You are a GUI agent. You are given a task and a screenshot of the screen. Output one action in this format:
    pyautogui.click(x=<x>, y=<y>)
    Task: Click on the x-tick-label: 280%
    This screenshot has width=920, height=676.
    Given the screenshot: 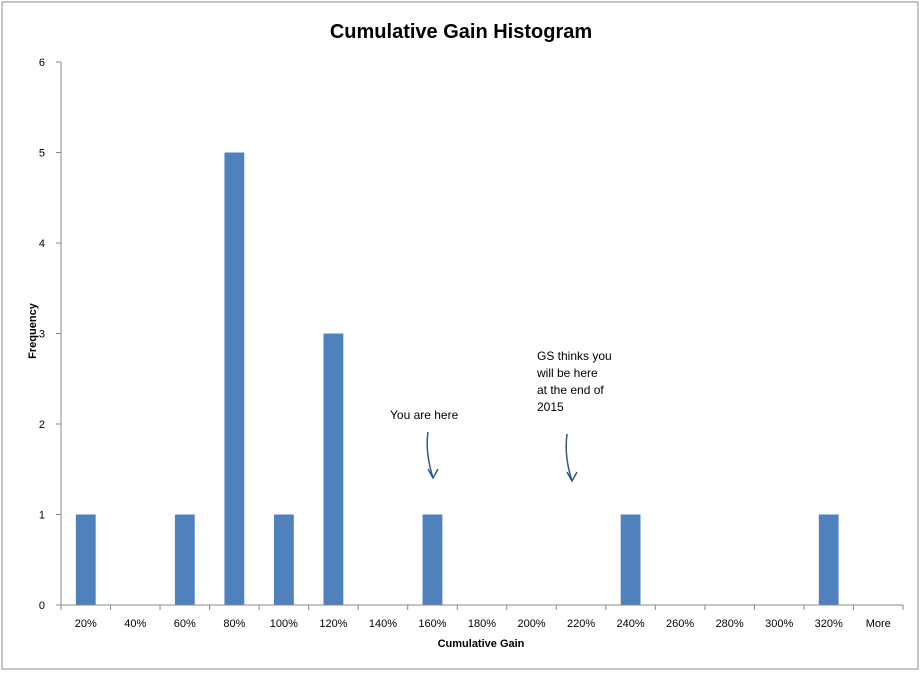 What is the action you would take?
    pyautogui.click(x=730, y=624)
    